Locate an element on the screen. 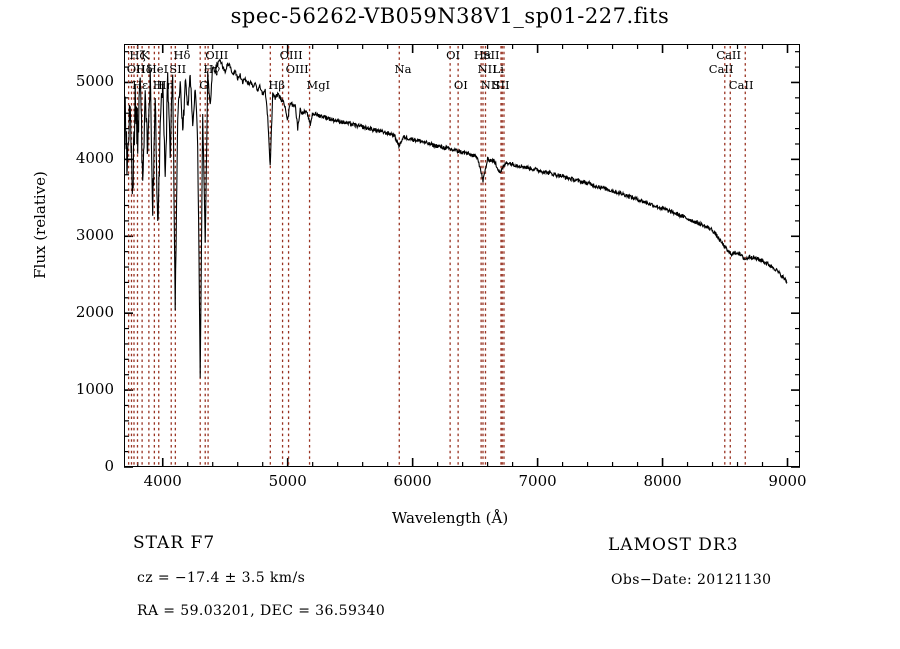 This screenshot has width=900, height=649. y-axis-title: Flux (relative) is located at coordinates (40, 225).